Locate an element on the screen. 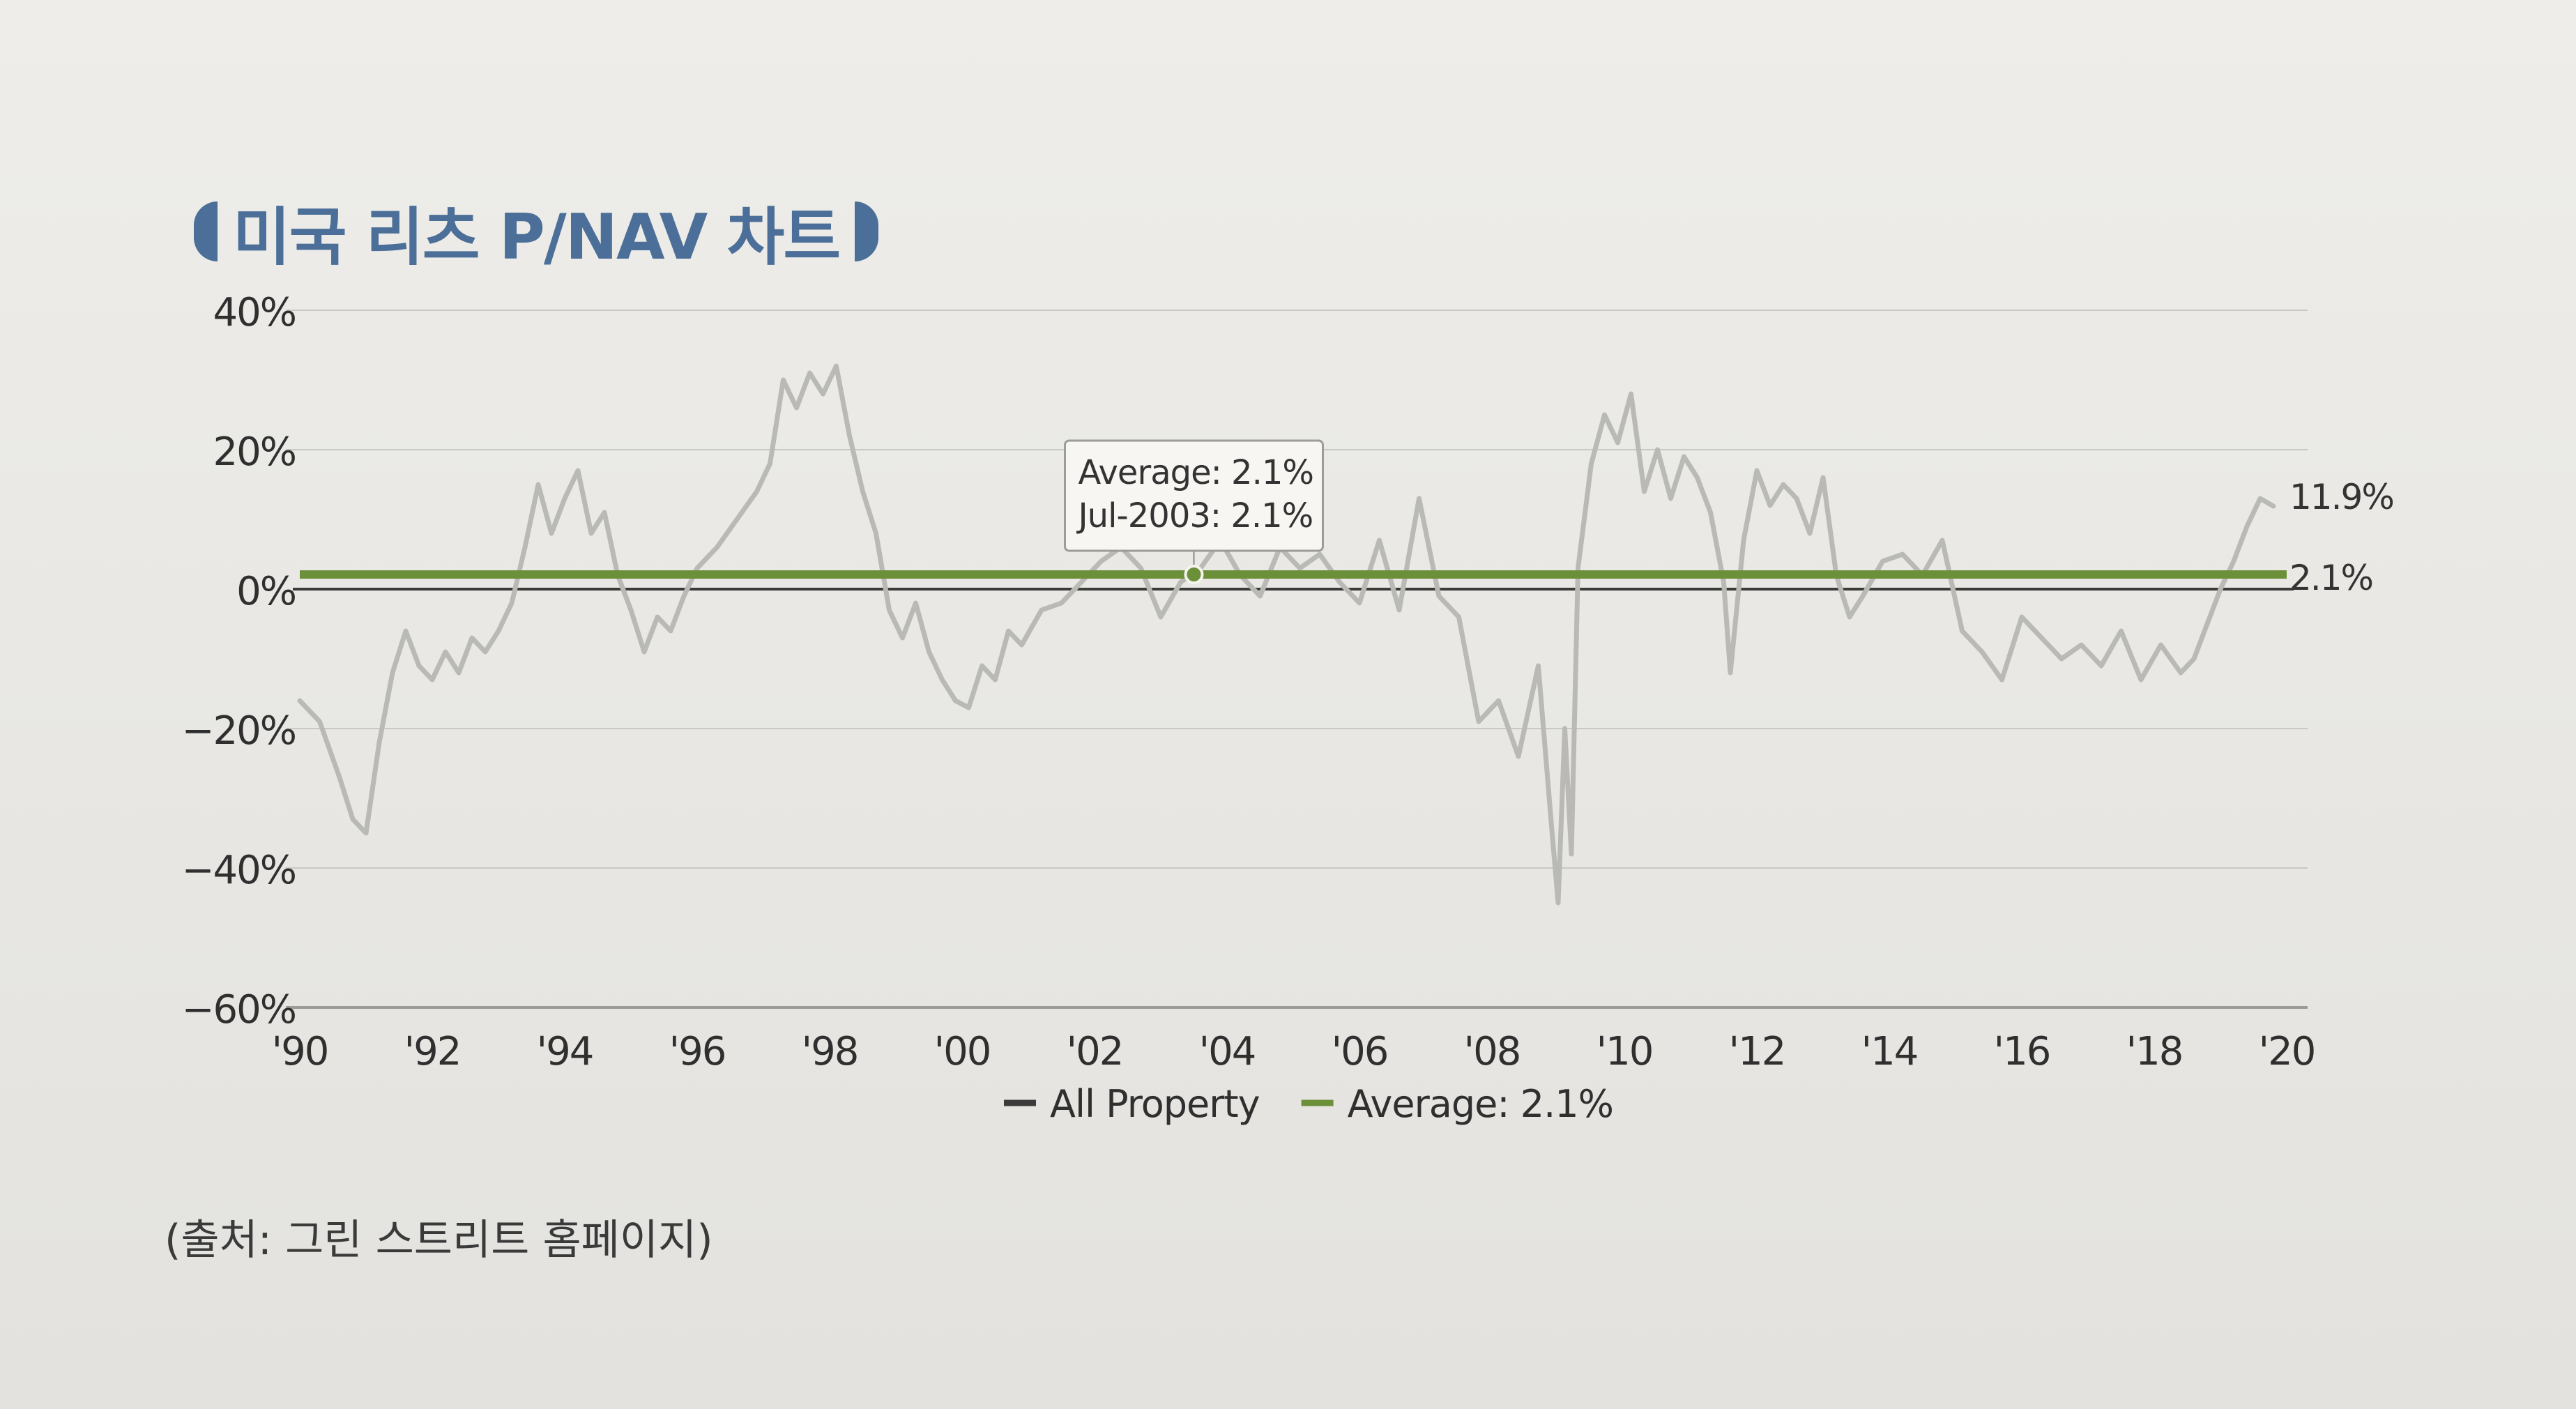 This screenshot has height=1409, width=2576. tooltip-box is located at coordinates (1194, 495).